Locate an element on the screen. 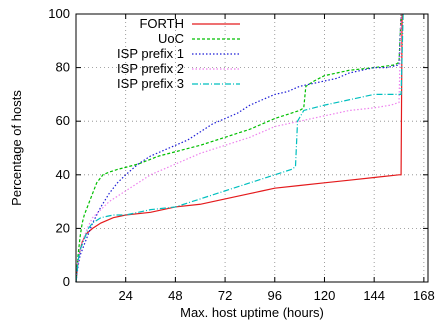  legend-label: ISP prefix 3 is located at coordinates (150, 83).